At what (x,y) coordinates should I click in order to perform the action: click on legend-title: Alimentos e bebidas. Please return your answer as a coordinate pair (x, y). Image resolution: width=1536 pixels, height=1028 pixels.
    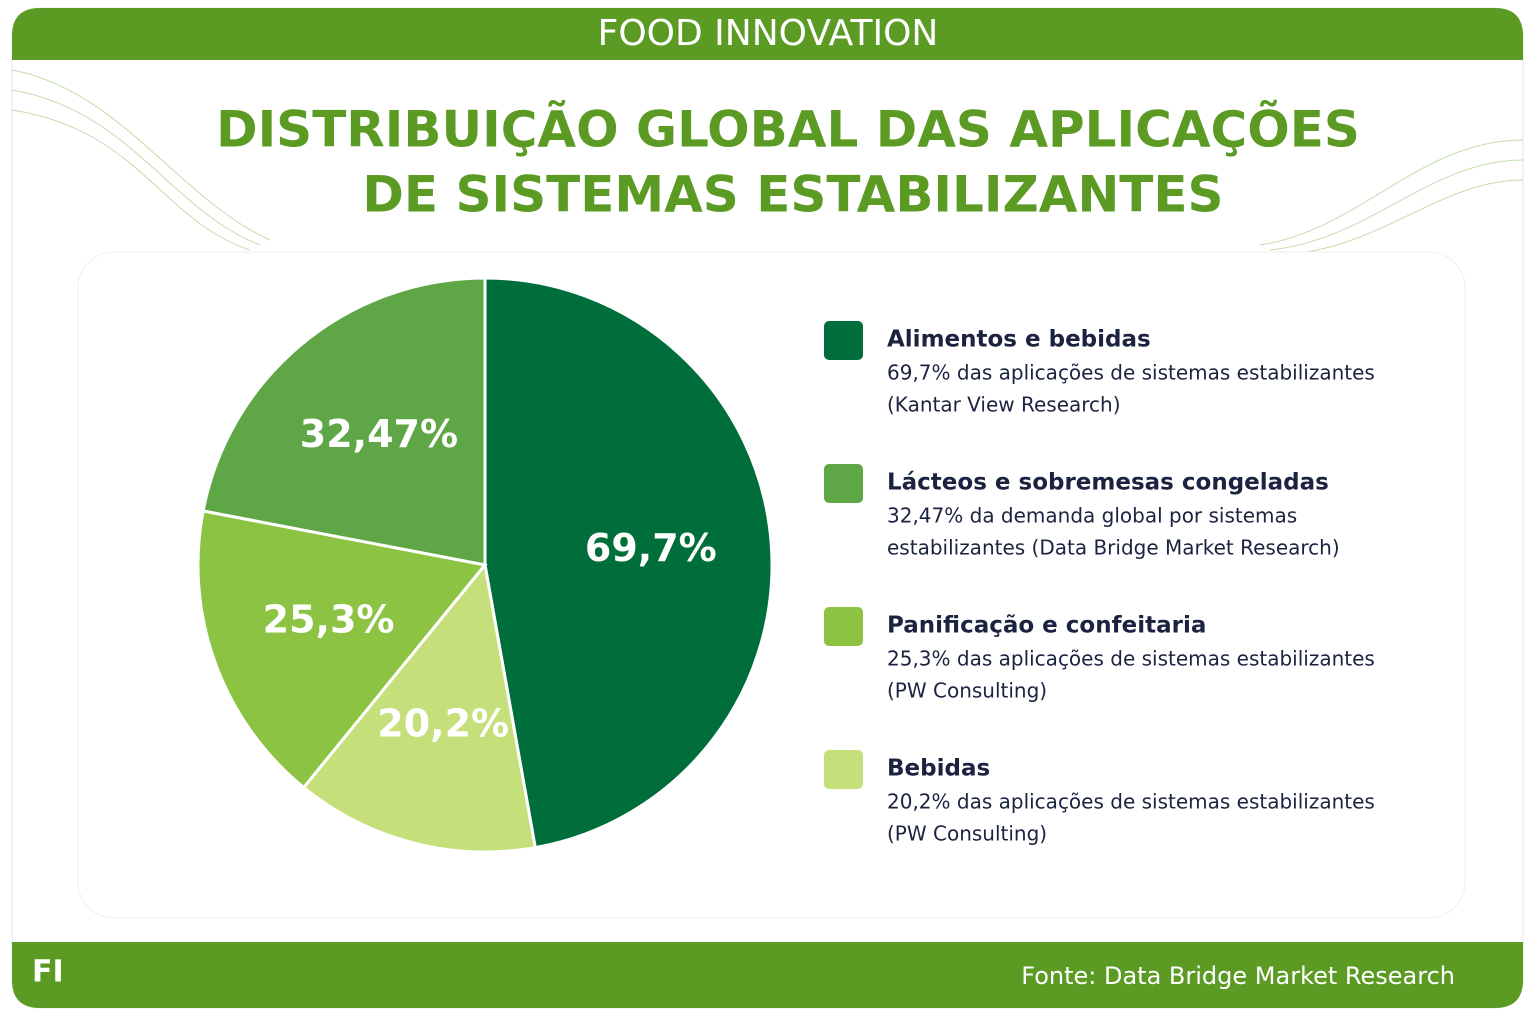
    Looking at the image, I should click on (1019, 340).